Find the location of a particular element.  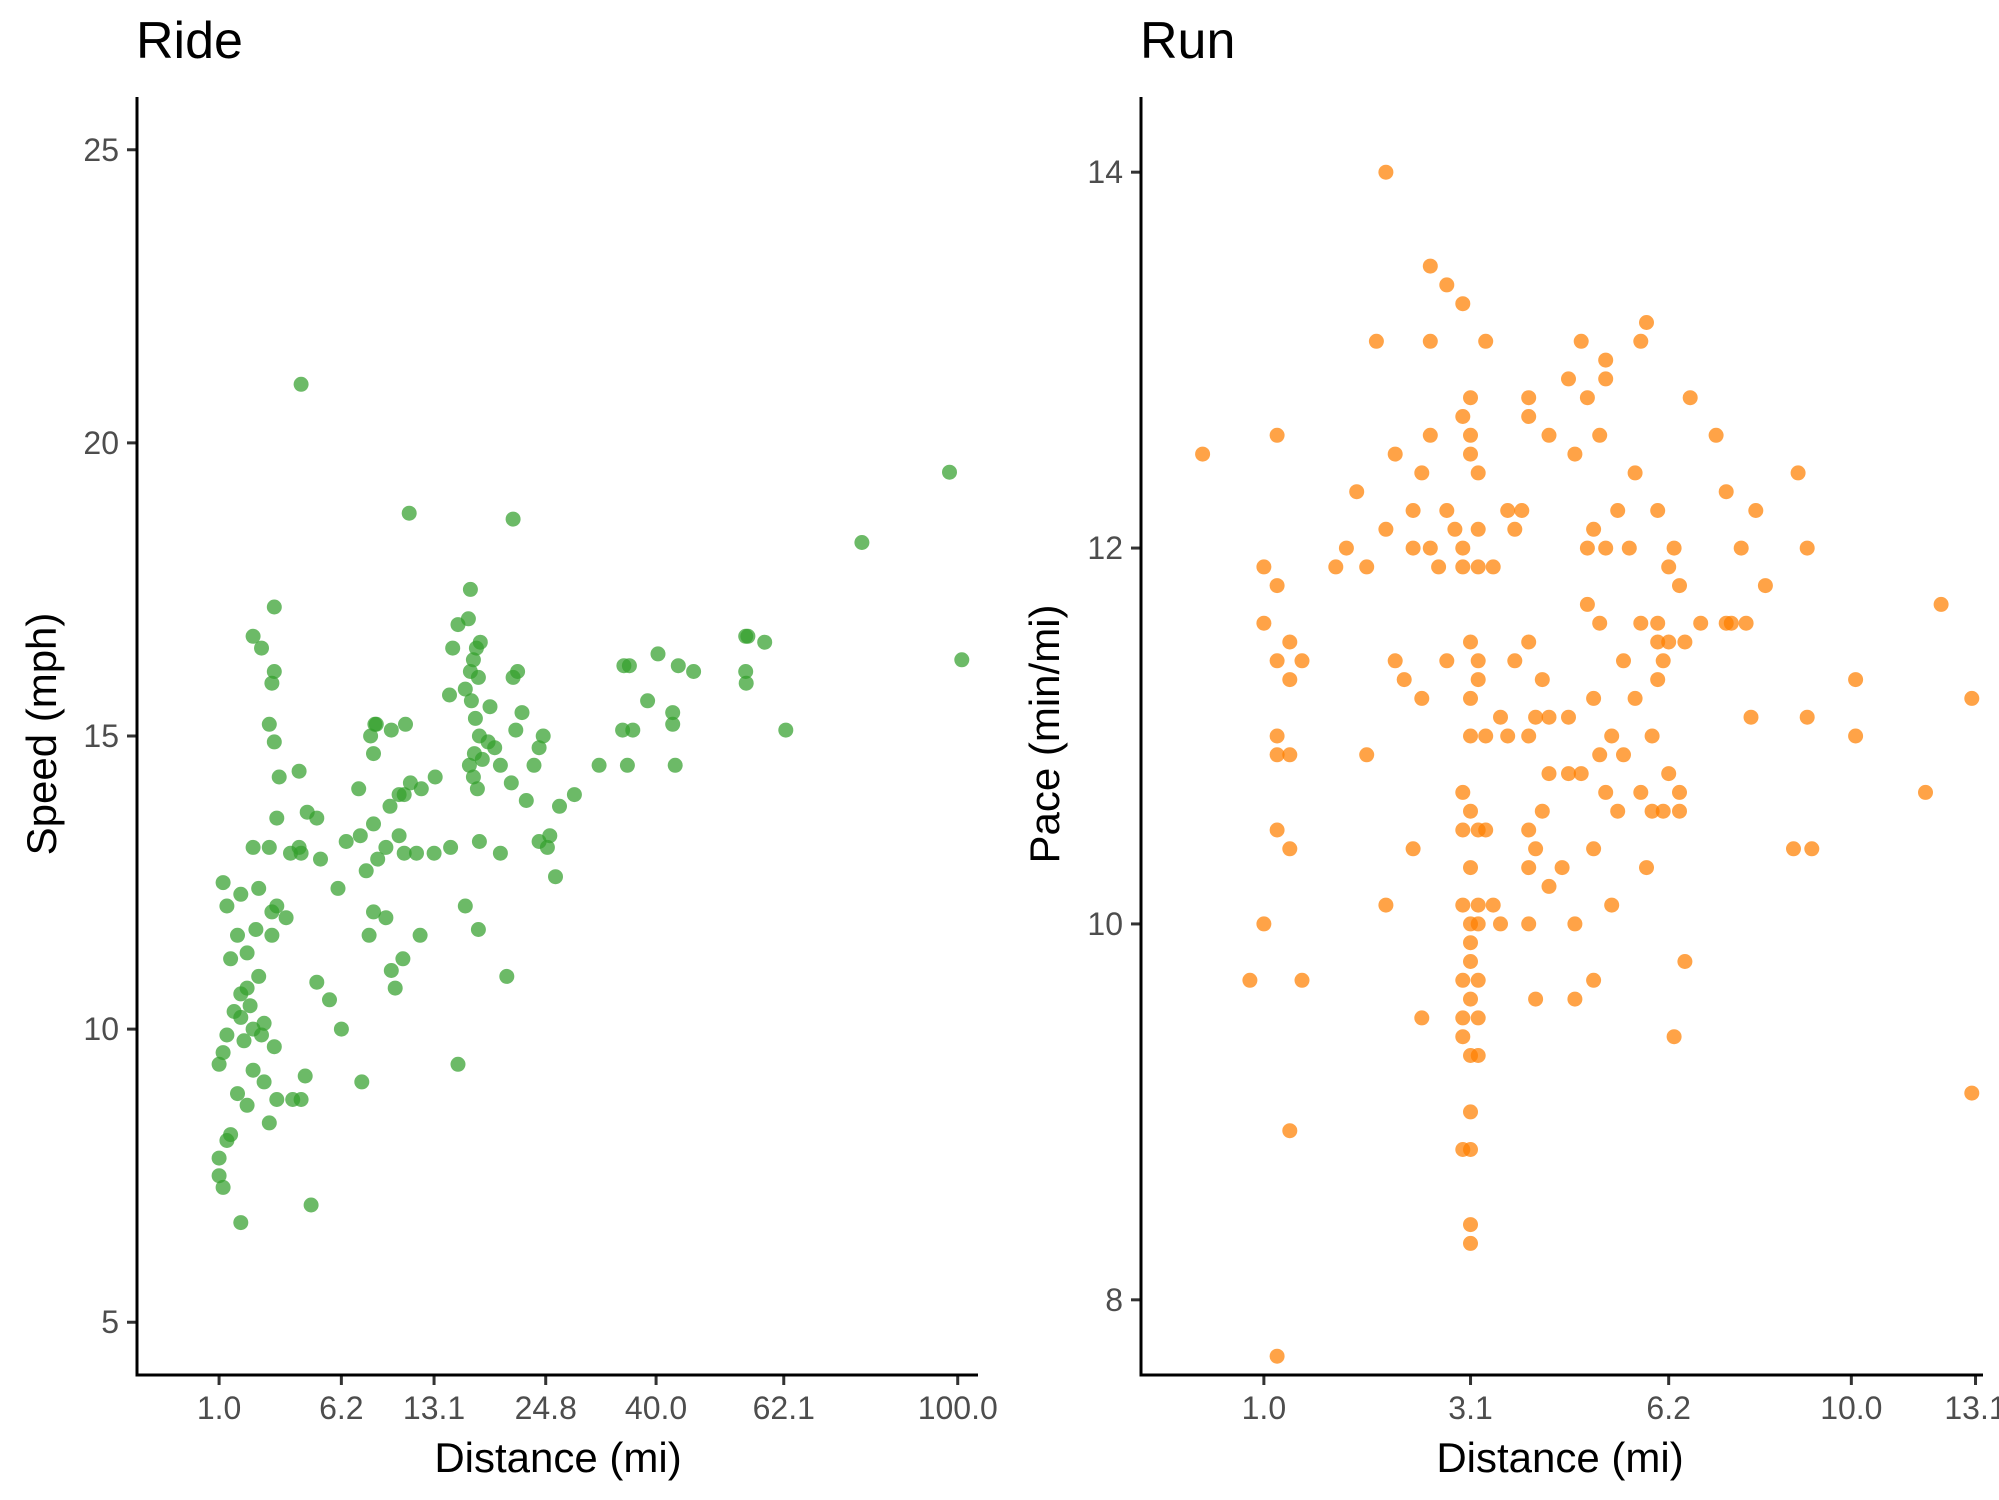

run-x-tick-label: 13.1 is located at coordinates (1971, 1408).